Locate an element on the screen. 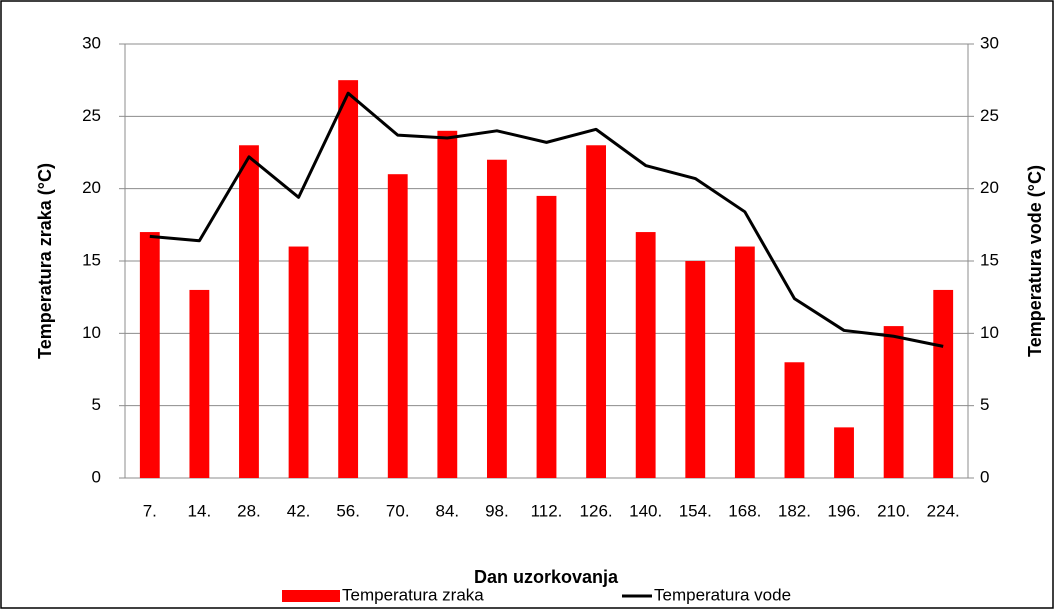  legend-label: Temperatura vode is located at coordinates (722, 594).